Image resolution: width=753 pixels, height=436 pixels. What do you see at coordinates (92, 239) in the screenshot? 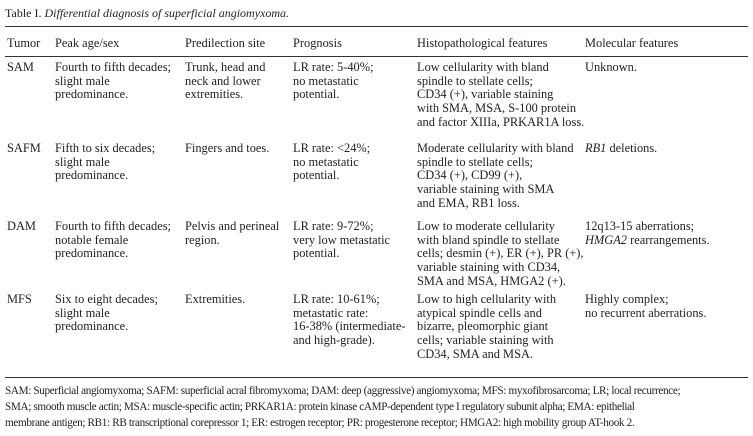
I see `cell-text: notable female` at bounding box center [92, 239].